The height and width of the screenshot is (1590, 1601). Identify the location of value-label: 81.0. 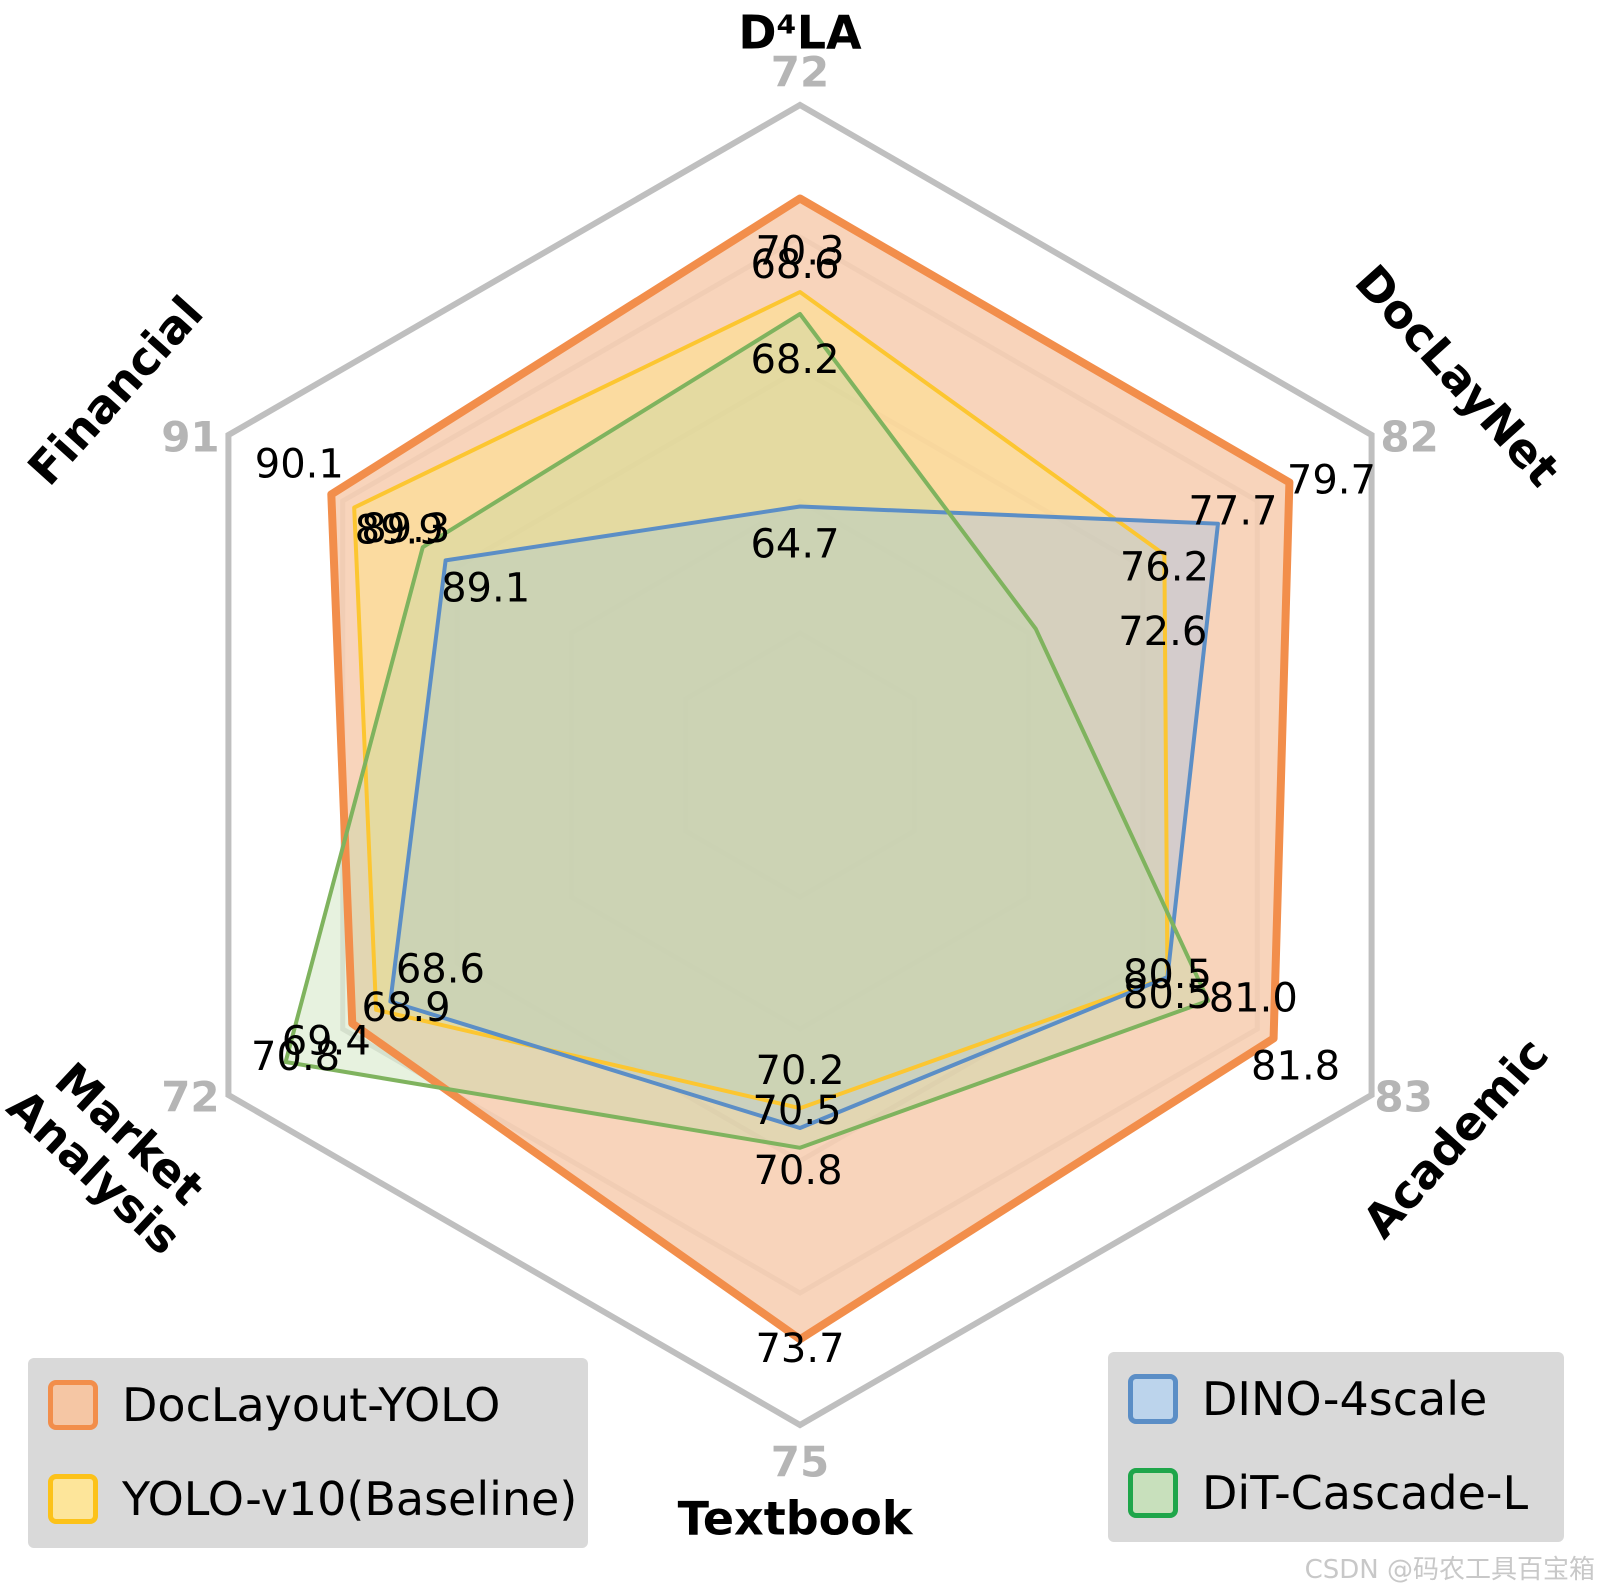
(1253, 999).